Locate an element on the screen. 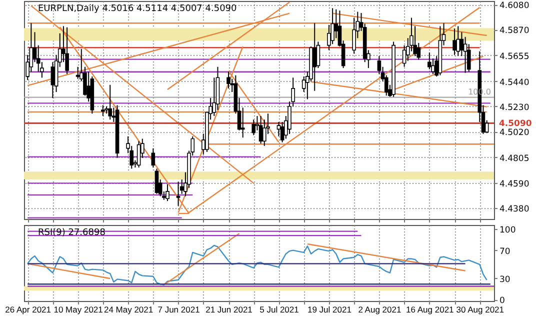  x-tick-label: 21 Jun 2021 is located at coordinates (229, 309).